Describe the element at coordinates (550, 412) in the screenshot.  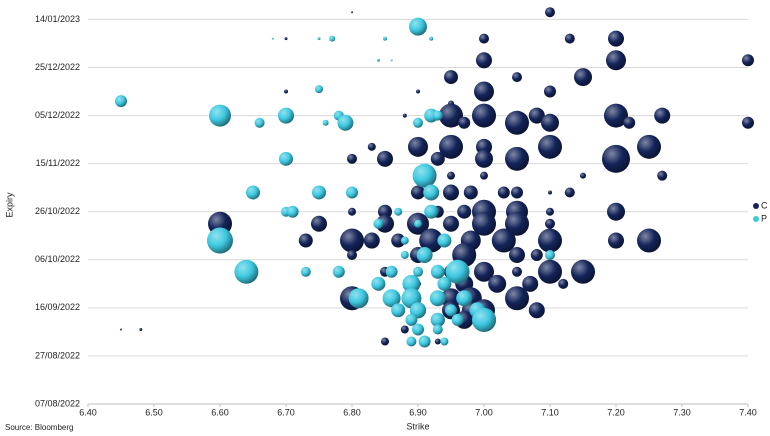
I see `x-tick-label: 7.10` at that location.